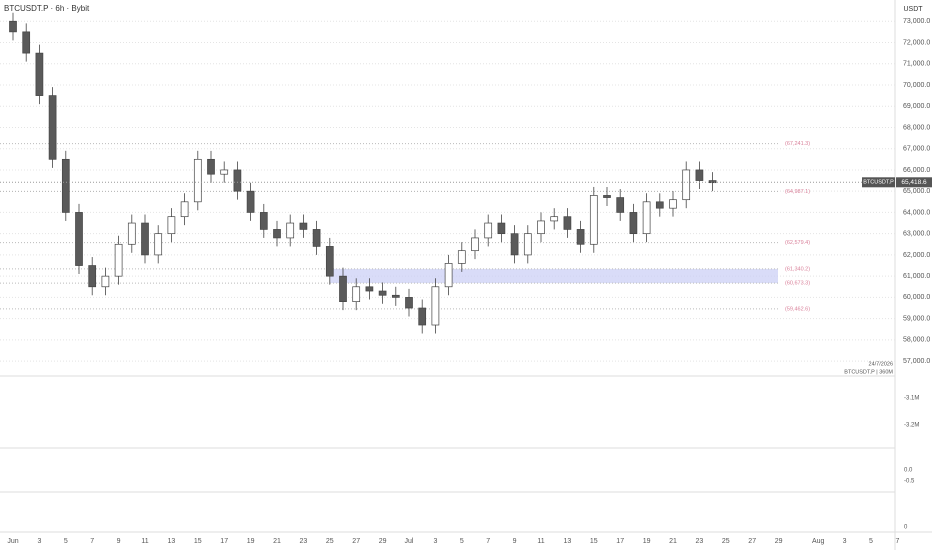  Describe the element at coordinates (409, 541) in the screenshot. I see `x-tick-label: Jul` at that location.